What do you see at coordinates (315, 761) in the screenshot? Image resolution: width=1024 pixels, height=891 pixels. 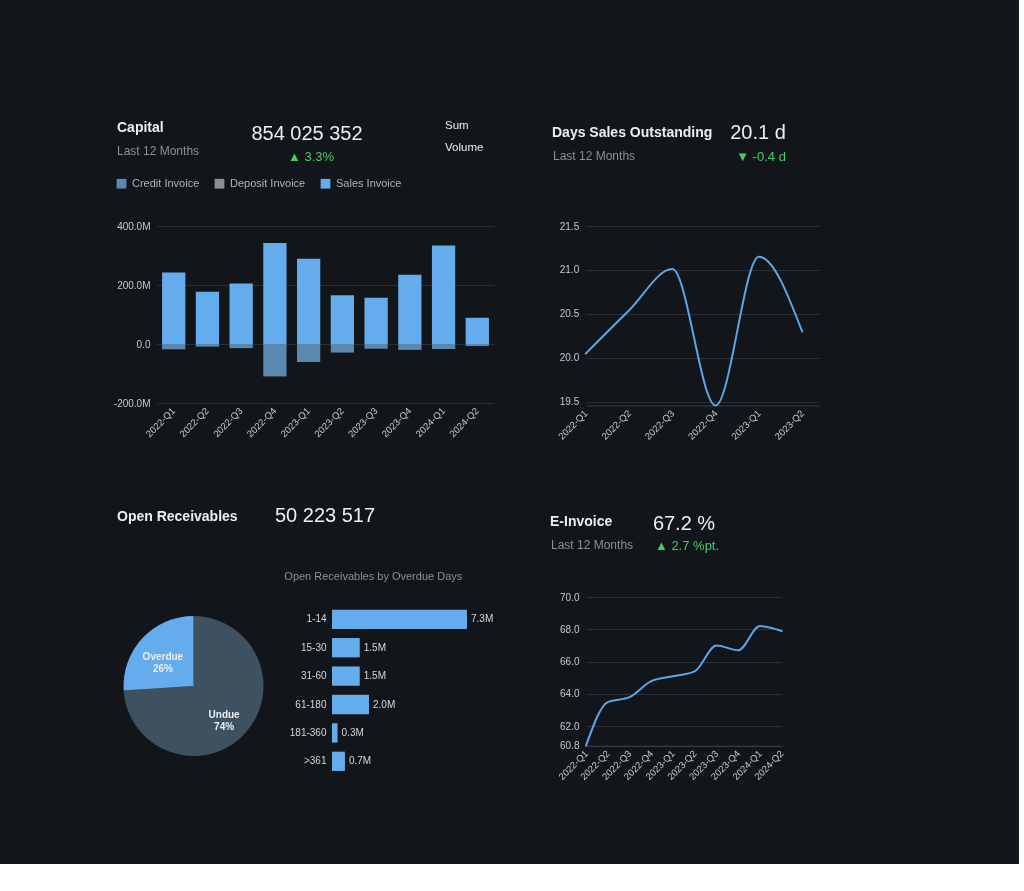 I see `y-tick-label: >361` at bounding box center [315, 761].